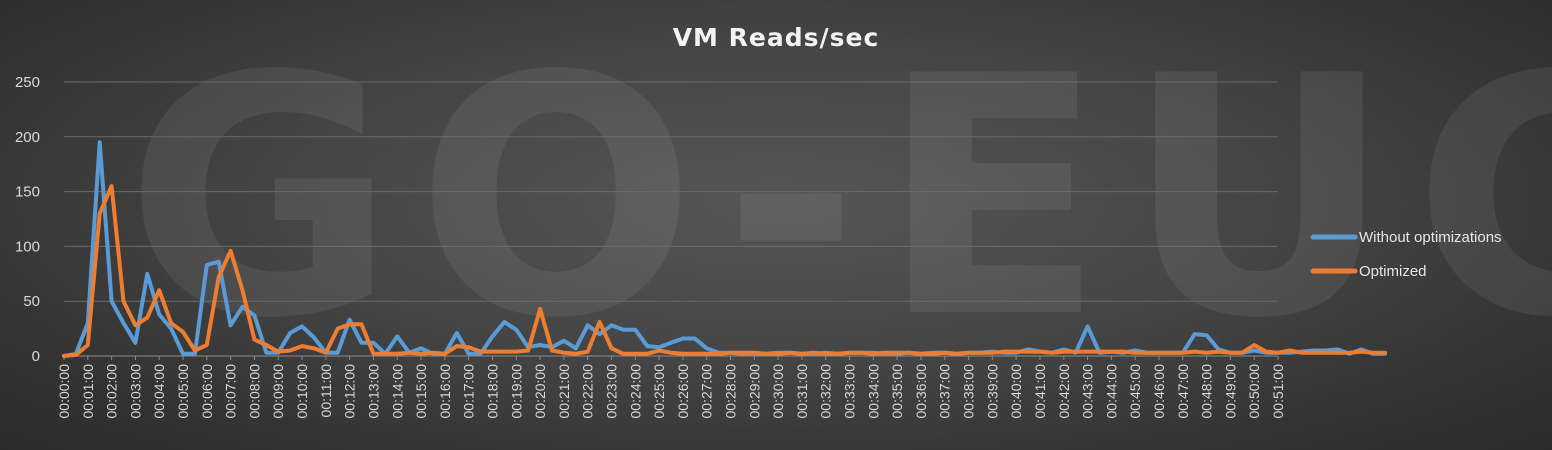 This screenshot has width=1552, height=450. What do you see at coordinates (1393, 271) in the screenshot?
I see `legend-label-optimized: Optimized` at bounding box center [1393, 271].